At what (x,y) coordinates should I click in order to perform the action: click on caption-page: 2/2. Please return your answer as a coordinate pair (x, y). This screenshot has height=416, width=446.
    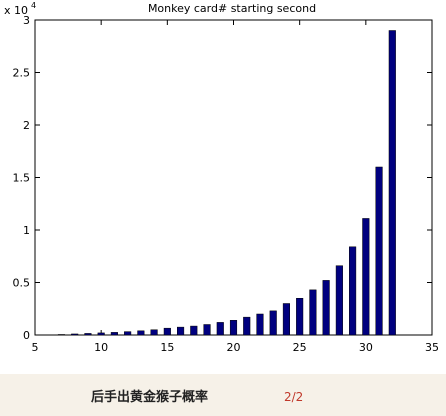
    Looking at the image, I should click on (293, 397).